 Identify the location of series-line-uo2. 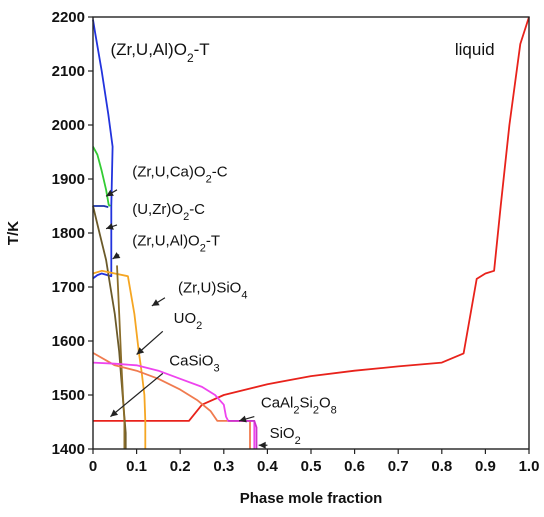
(121, 357).